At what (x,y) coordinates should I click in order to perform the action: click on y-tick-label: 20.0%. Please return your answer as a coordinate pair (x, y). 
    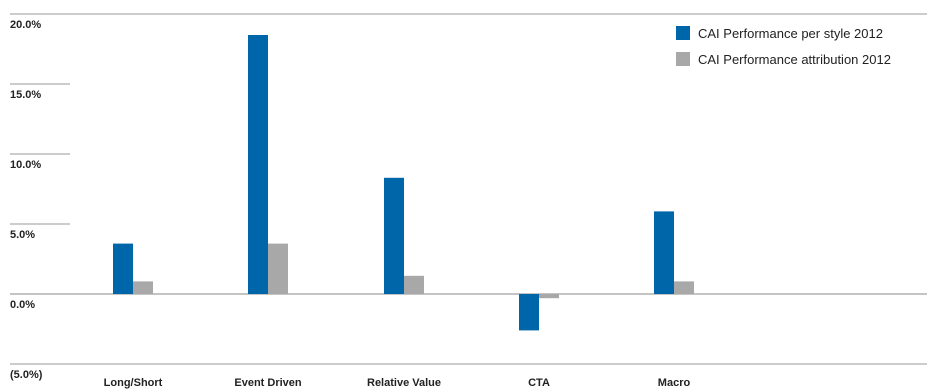
    Looking at the image, I should click on (25, 25).